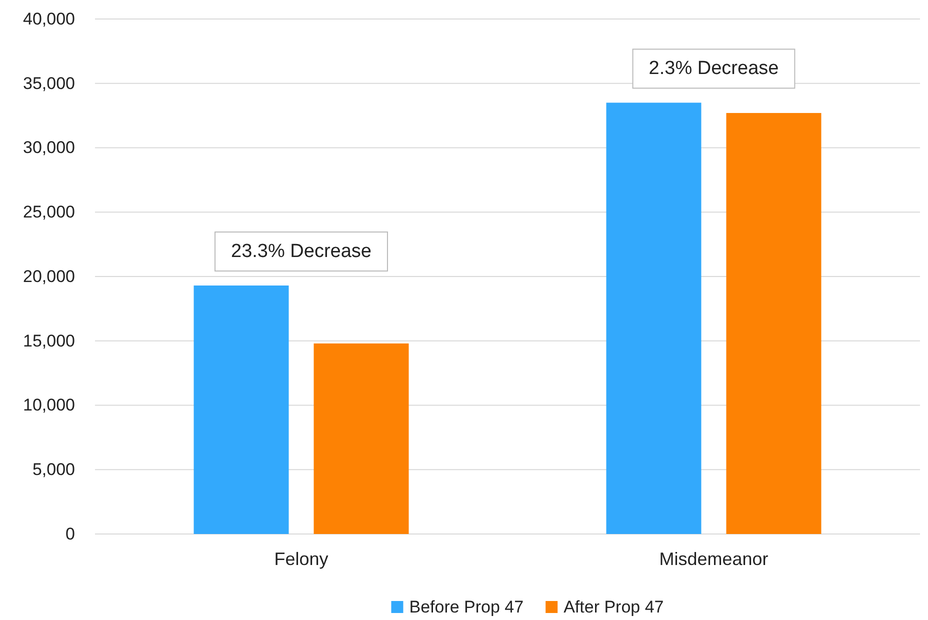  I want to click on annotation: 2.3% Decrease, so click(713, 69).